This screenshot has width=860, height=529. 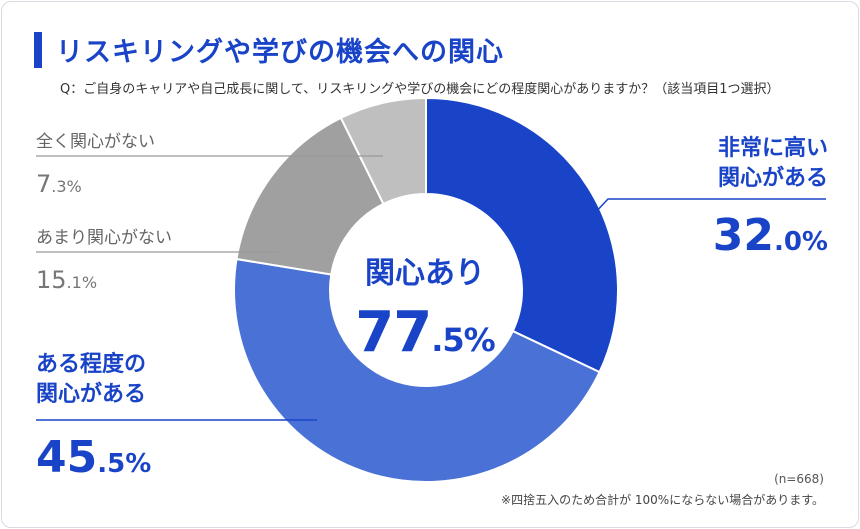 I want to click on rounding-note: ※四捨五入のため合計が 100%にならない場合があります。, so click(x=662, y=500).